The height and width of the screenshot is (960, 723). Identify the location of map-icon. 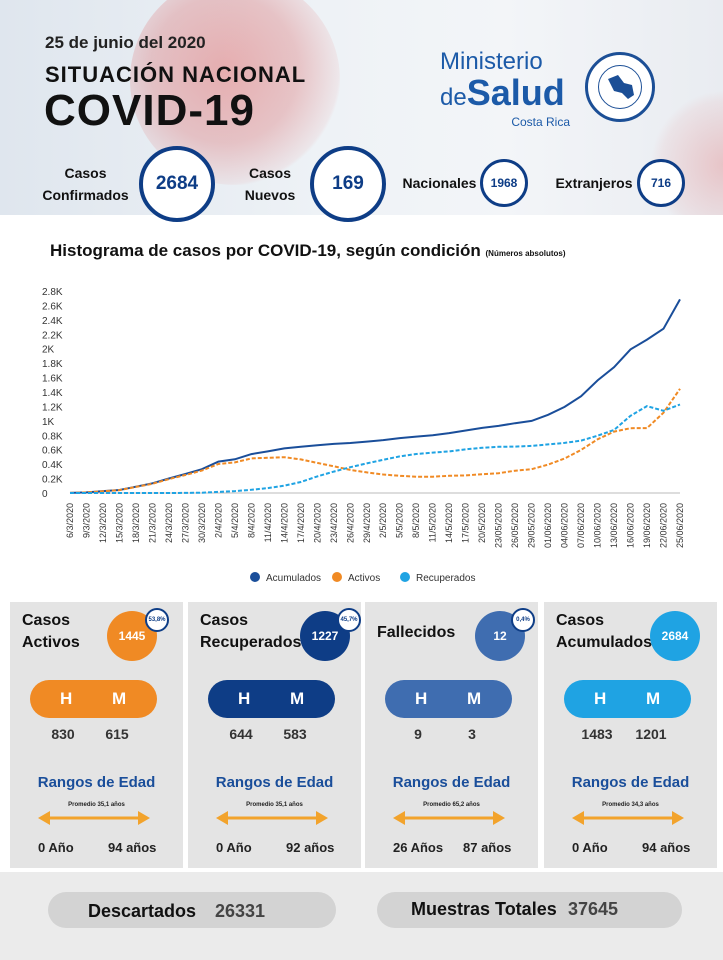
(621, 87).